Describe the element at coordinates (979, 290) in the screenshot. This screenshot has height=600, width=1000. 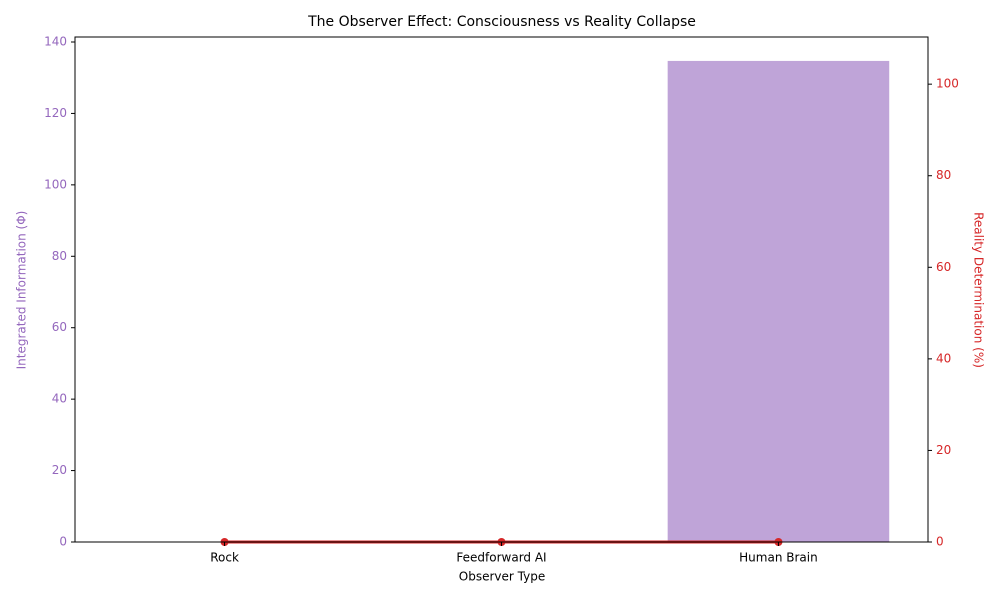
I see `y2-axis-label: Reality Determination (%)` at that location.